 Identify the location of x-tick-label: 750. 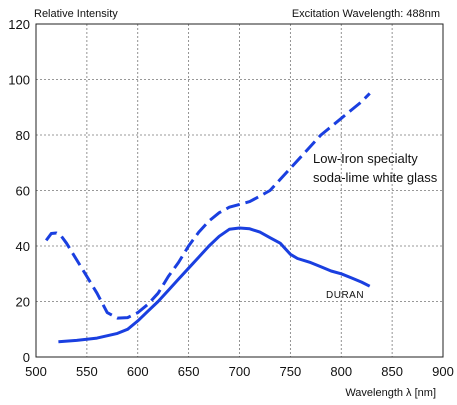
(291, 371).